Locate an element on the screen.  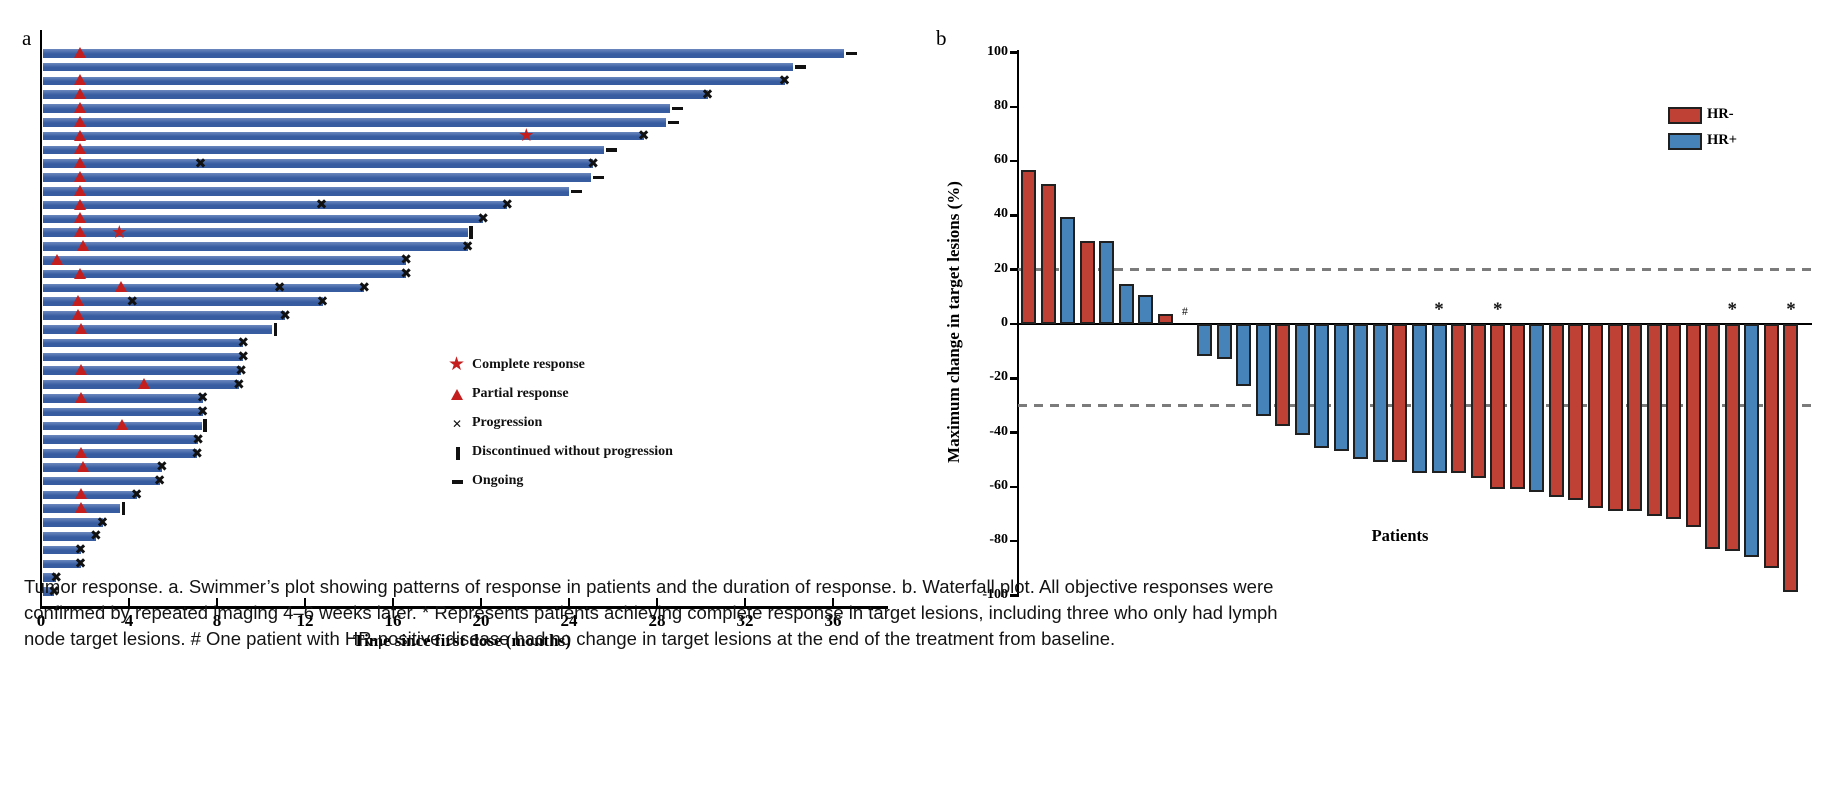
y-tick-label: 40 is located at coordinates (1001, 214).